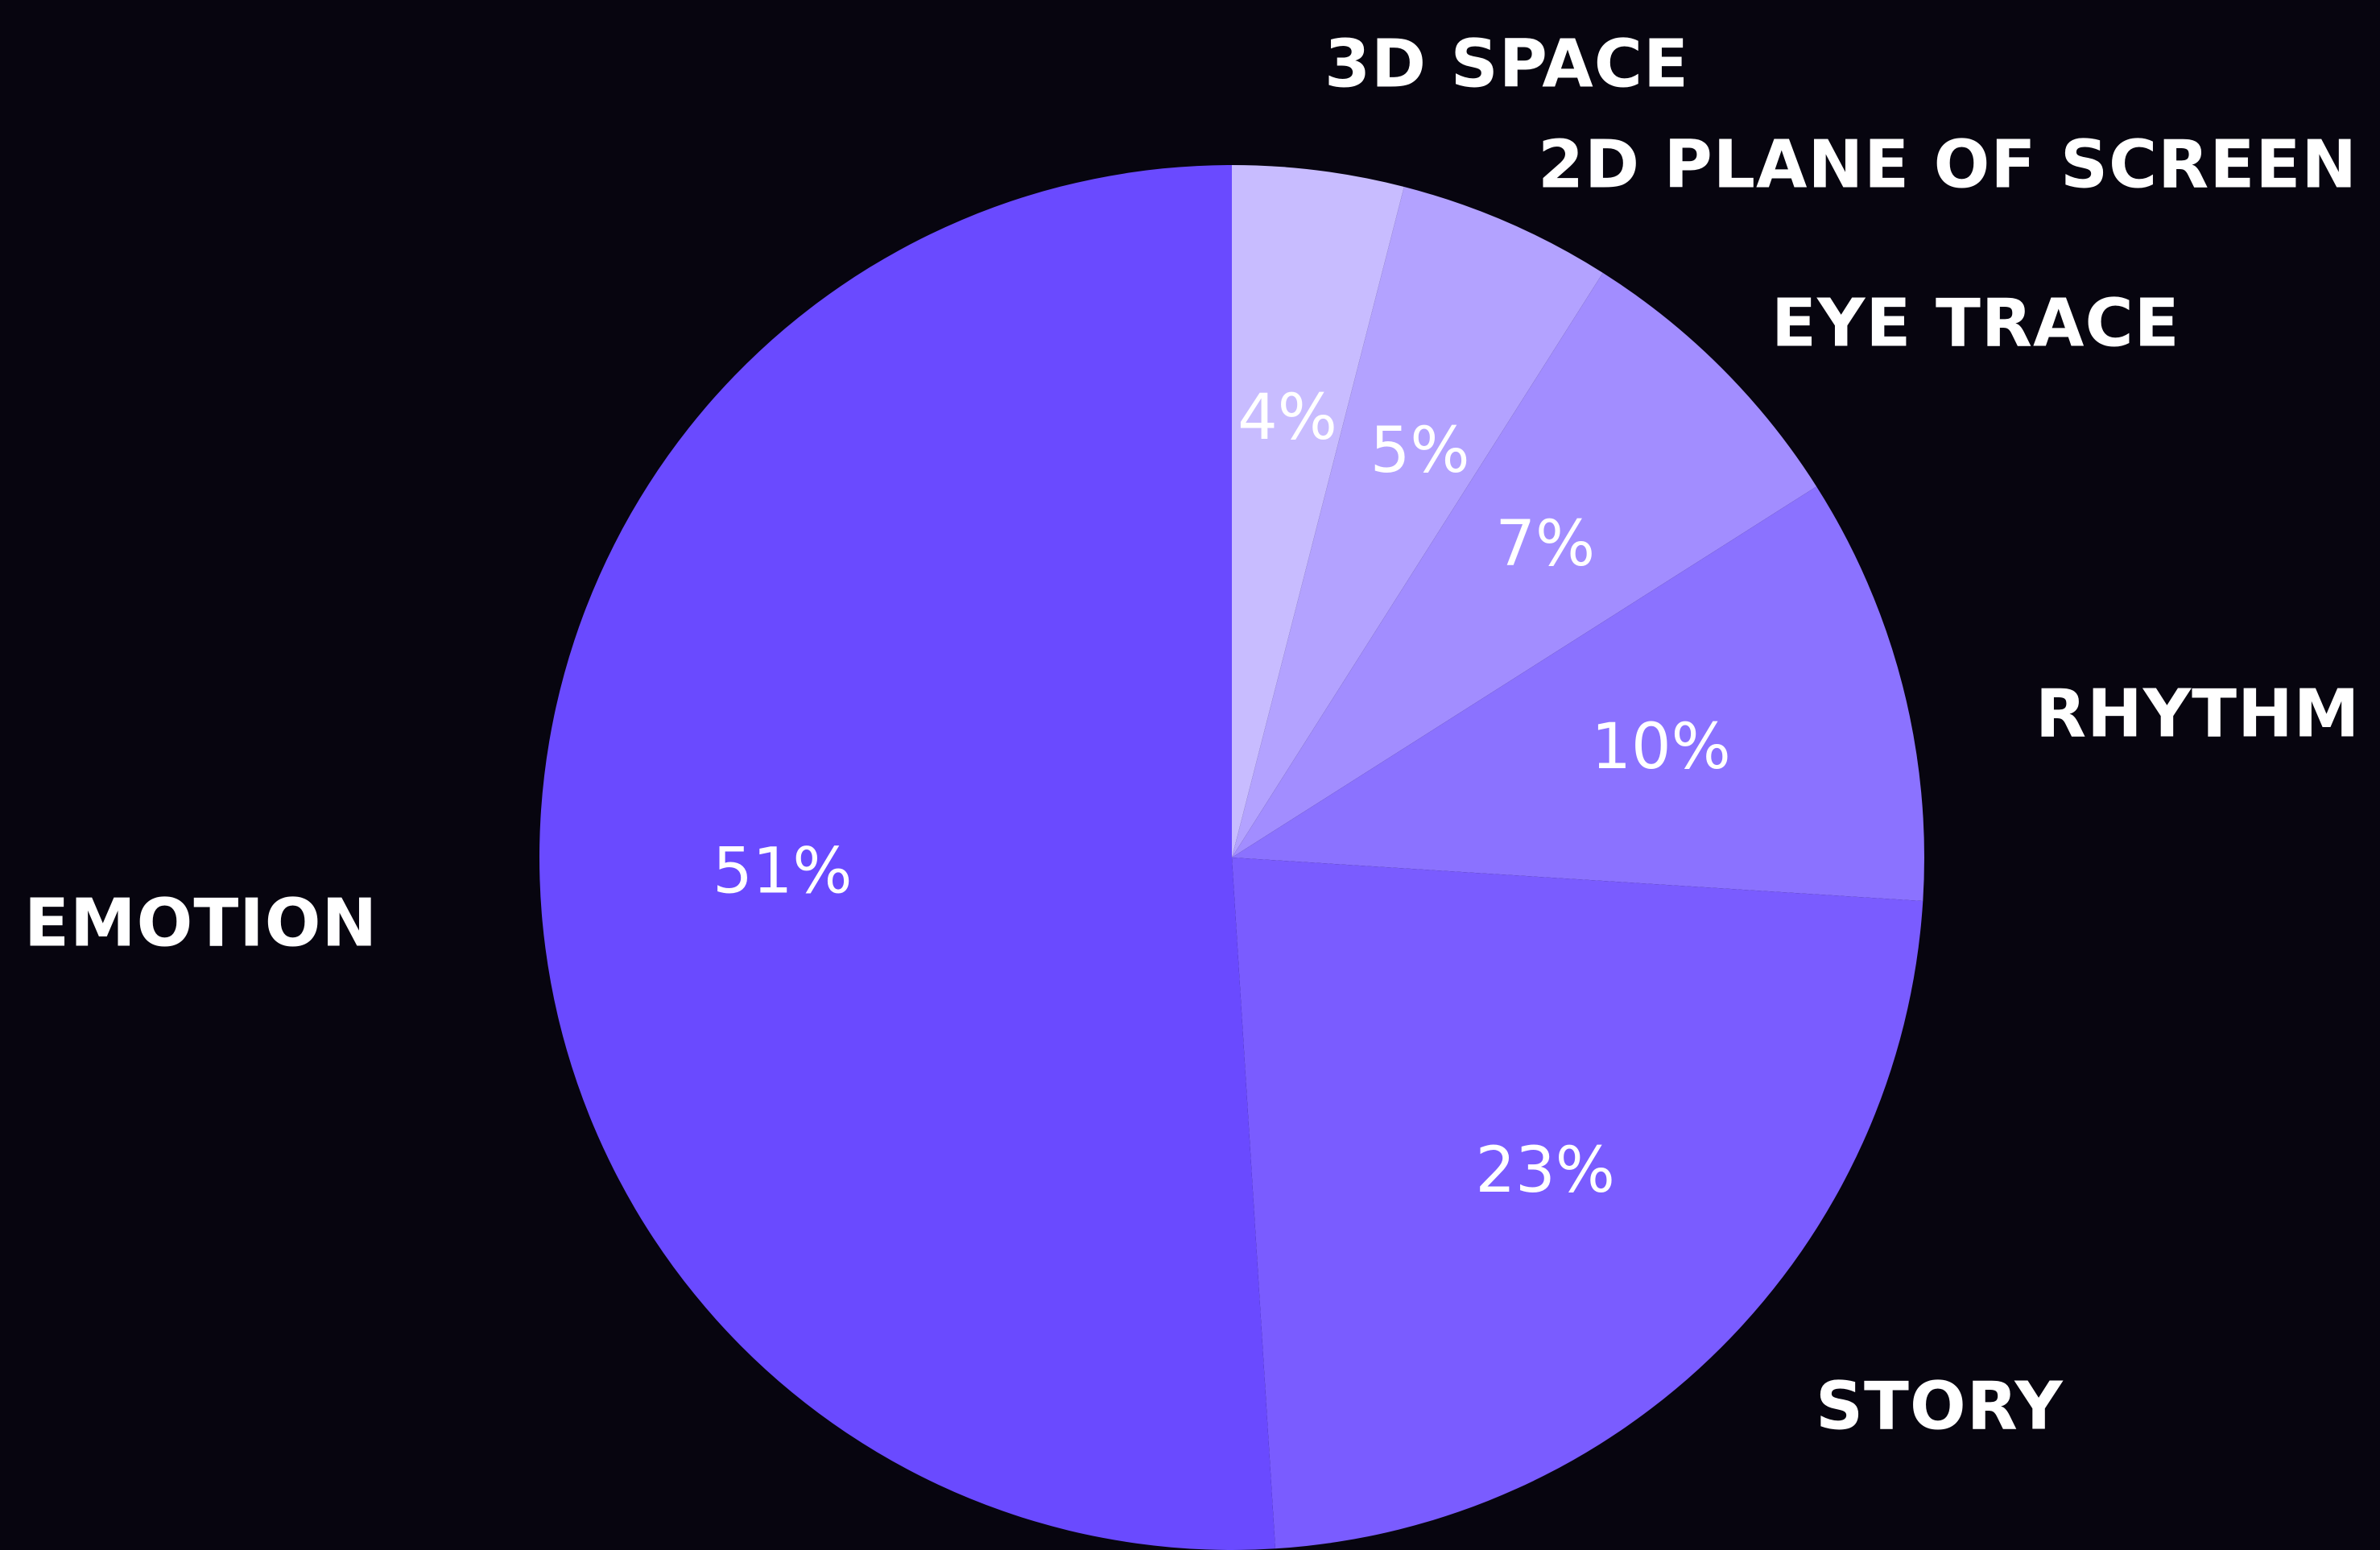  What do you see at coordinates (782, 871) in the screenshot?
I see `value-label-emotion: 51%` at bounding box center [782, 871].